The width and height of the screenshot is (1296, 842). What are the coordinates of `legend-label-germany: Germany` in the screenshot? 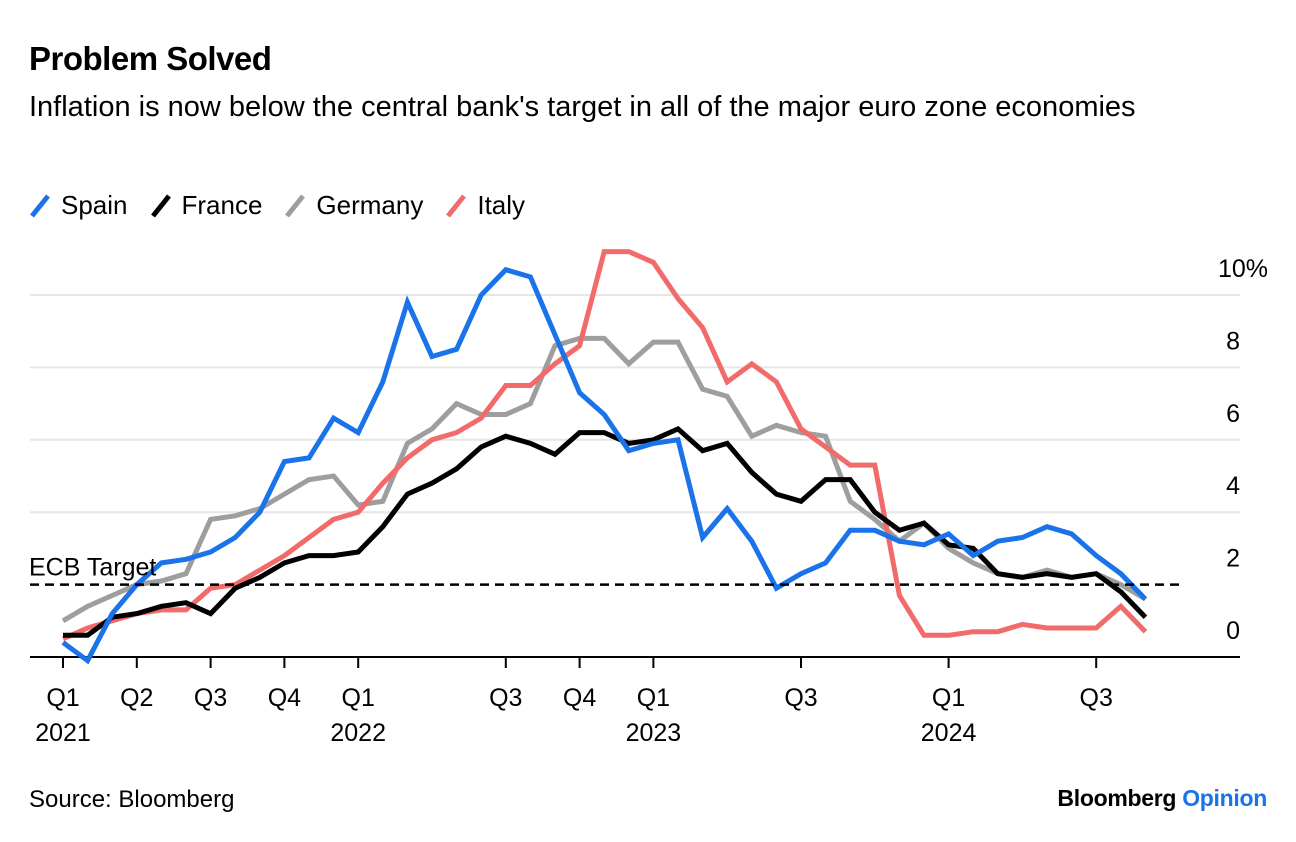 It's located at (370, 205).